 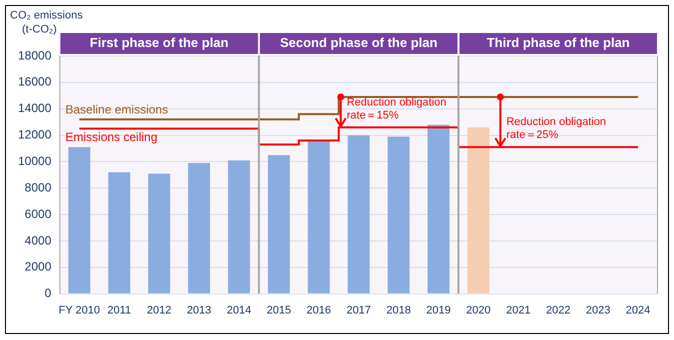 What do you see at coordinates (398, 310) in the screenshot?
I see `x-tick-label: 2018` at bounding box center [398, 310].